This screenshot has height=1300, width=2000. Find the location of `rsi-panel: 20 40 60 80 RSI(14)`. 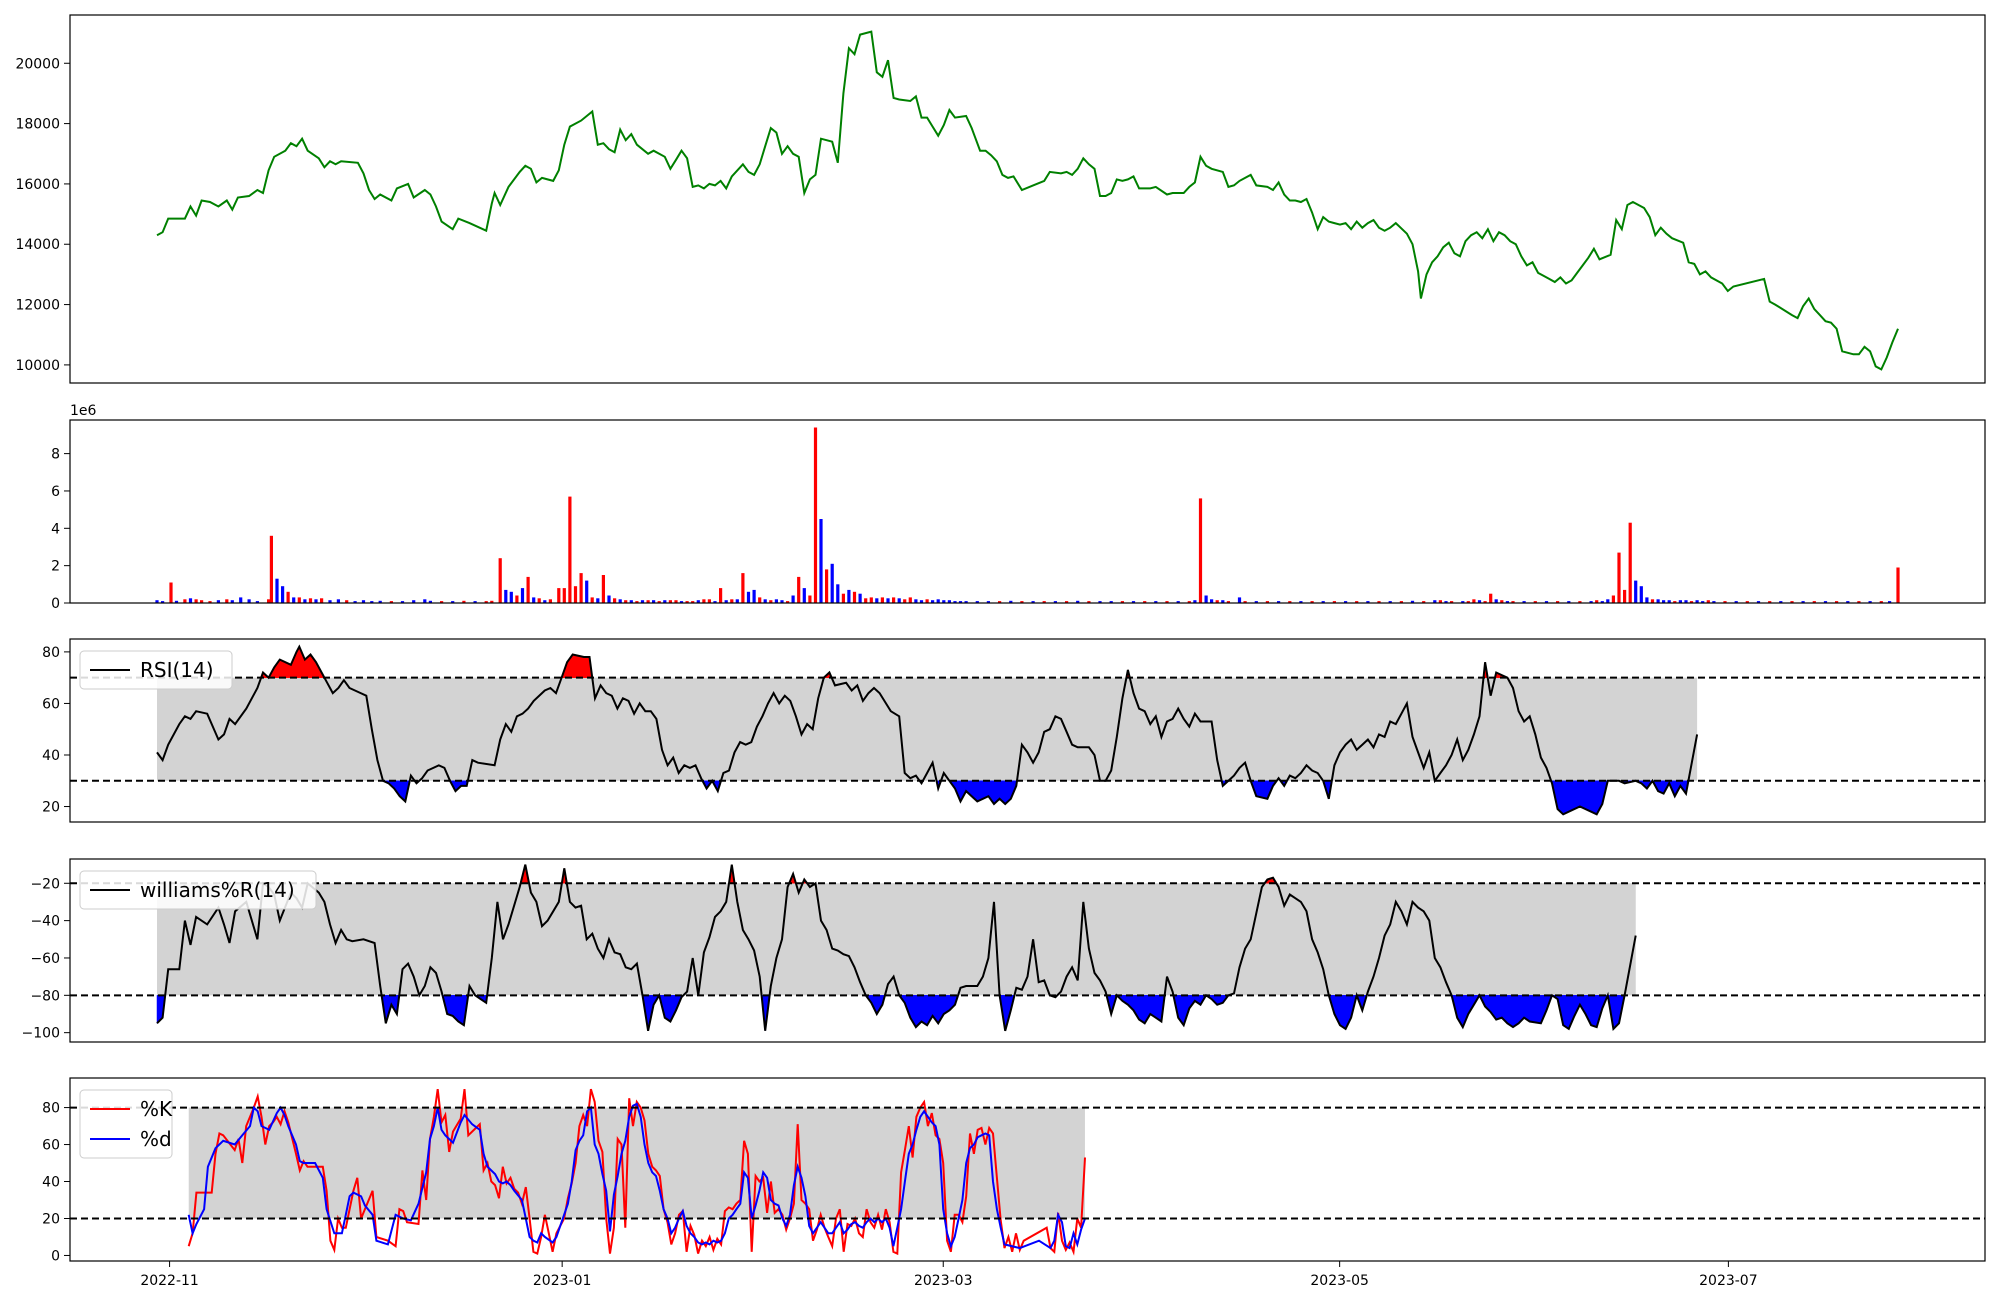

rsi-panel: 20 40 60 80 RSI(14) is located at coordinates (1014, 730).